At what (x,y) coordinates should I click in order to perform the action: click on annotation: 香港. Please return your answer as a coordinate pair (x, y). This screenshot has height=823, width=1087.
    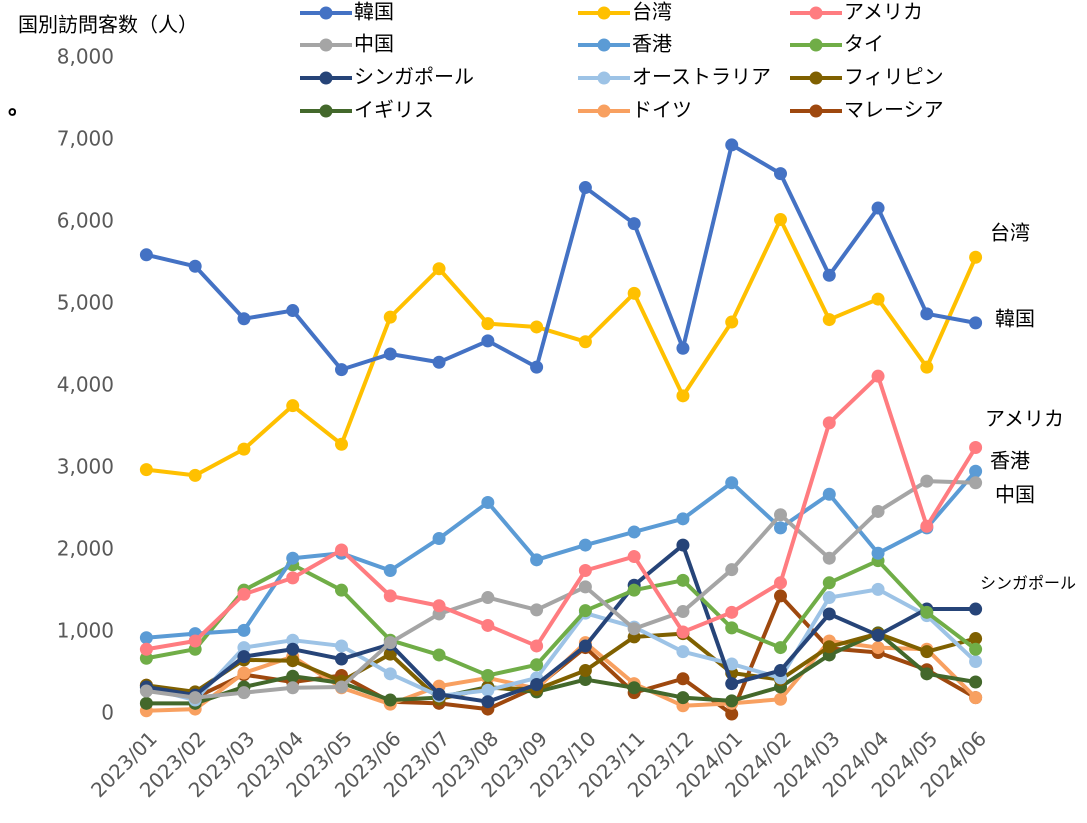
    Looking at the image, I should click on (1010, 461).